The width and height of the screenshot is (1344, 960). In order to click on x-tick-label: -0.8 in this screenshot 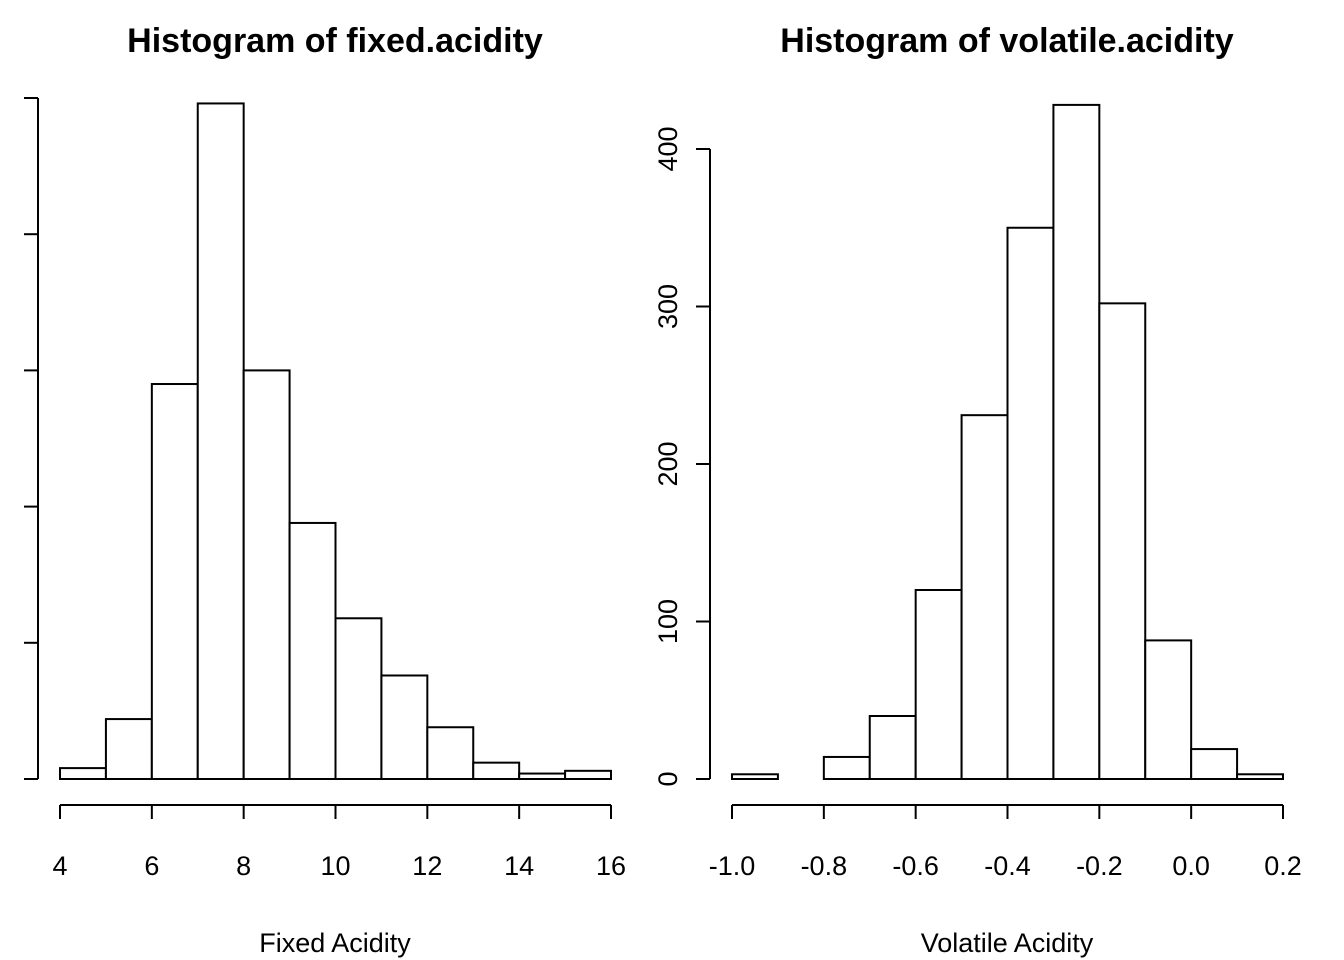, I will do `click(824, 866)`.